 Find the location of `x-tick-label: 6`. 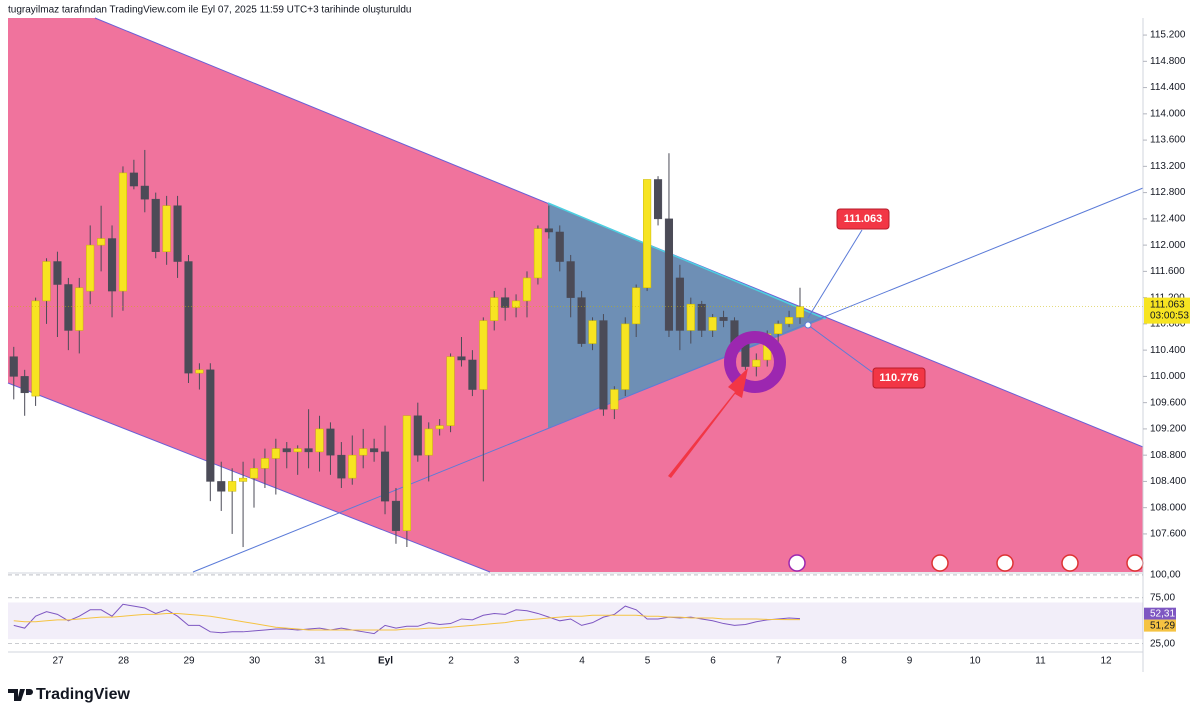

x-tick-label: 6 is located at coordinates (713, 661).